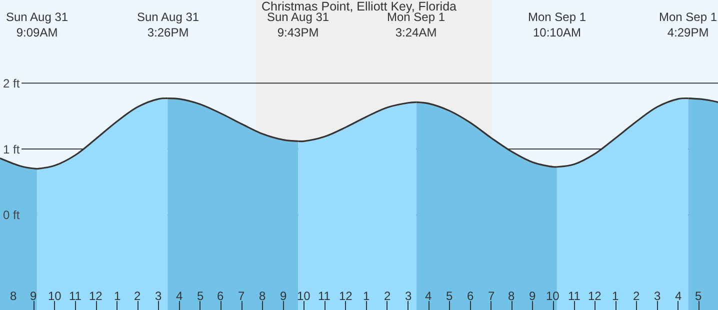 The height and width of the screenshot is (310, 718). What do you see at coordinates (11, 149) in the screenshot?
I see `y-tick-label: 1 ft` at bounding box center [11, 149].